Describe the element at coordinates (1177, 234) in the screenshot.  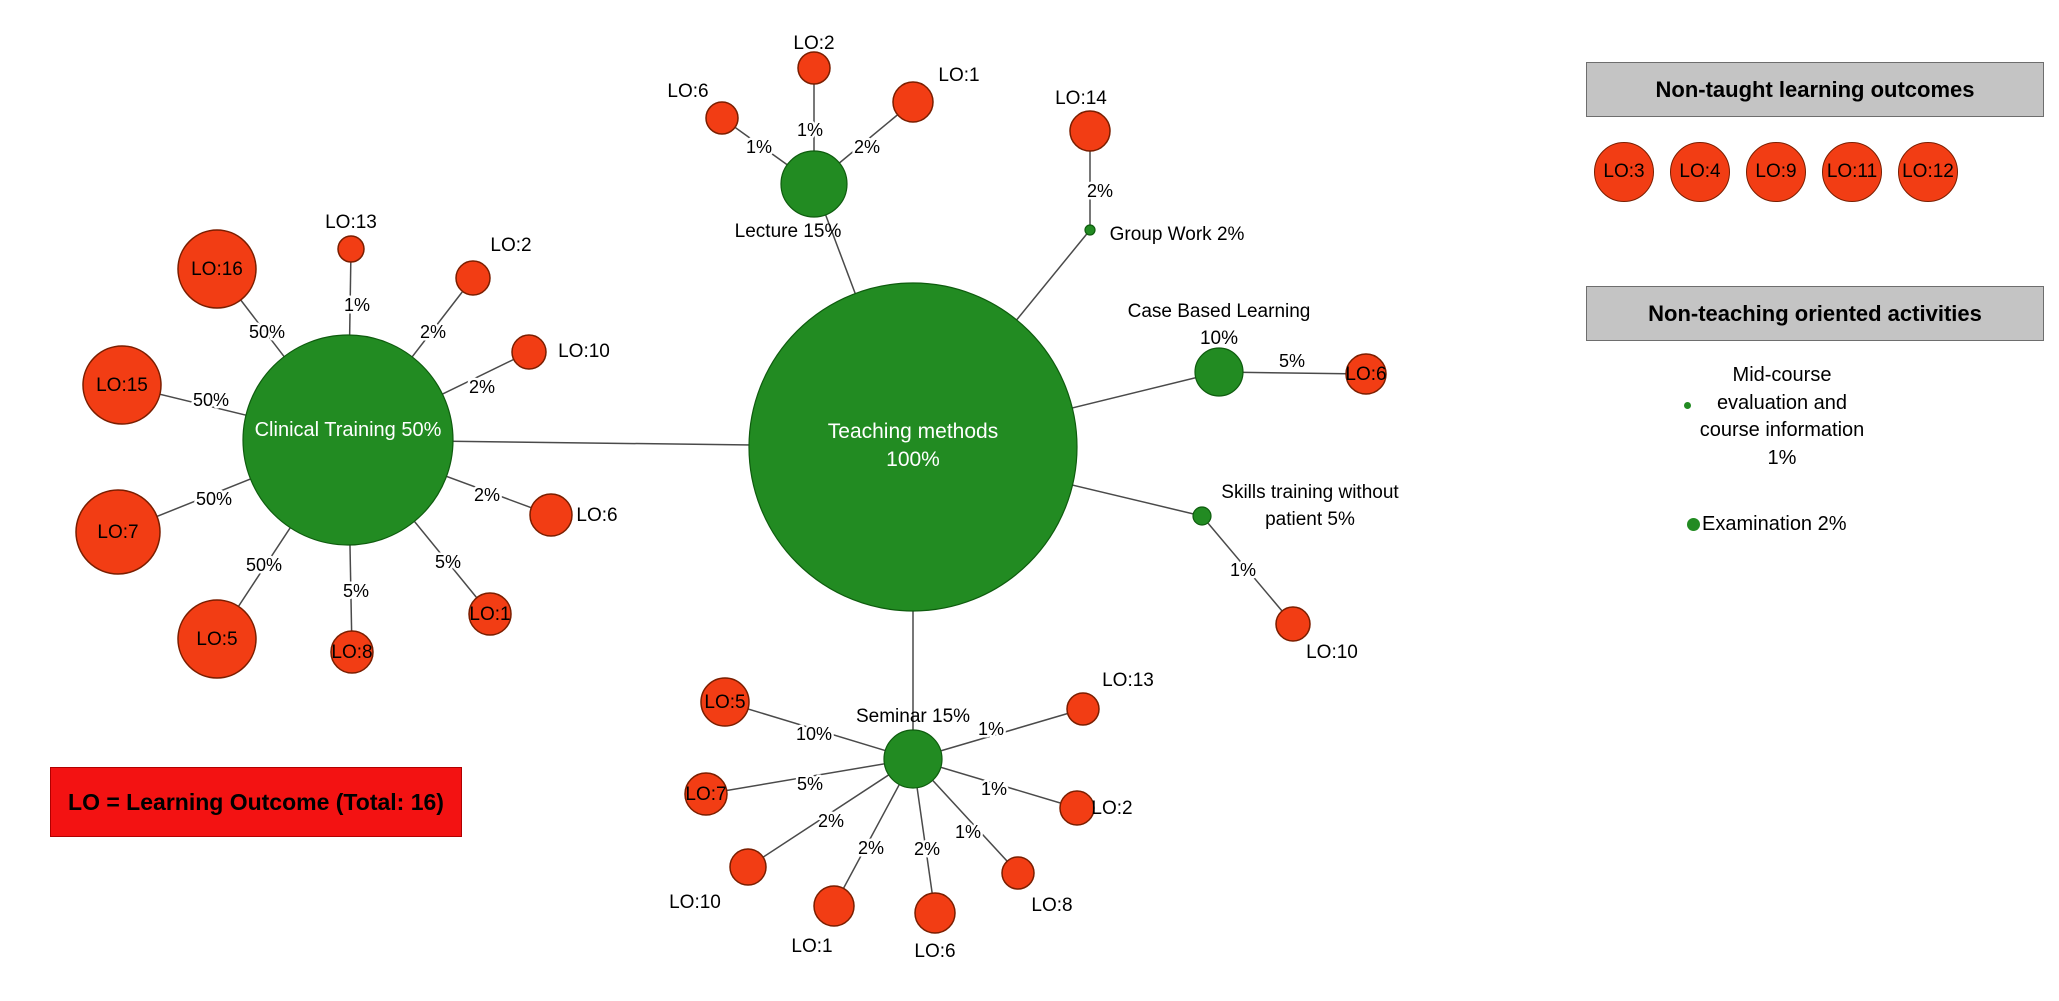
I see `label-groupwork: Group Work 2%` at that location.